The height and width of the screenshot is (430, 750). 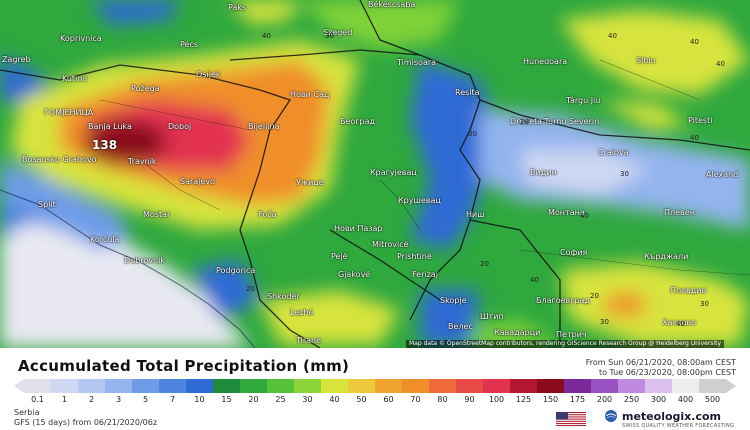 What do you see at coordinates (91, 399) in the screenshot?
I see `scale-tick-label: 2` at bounding box center [91, 399].